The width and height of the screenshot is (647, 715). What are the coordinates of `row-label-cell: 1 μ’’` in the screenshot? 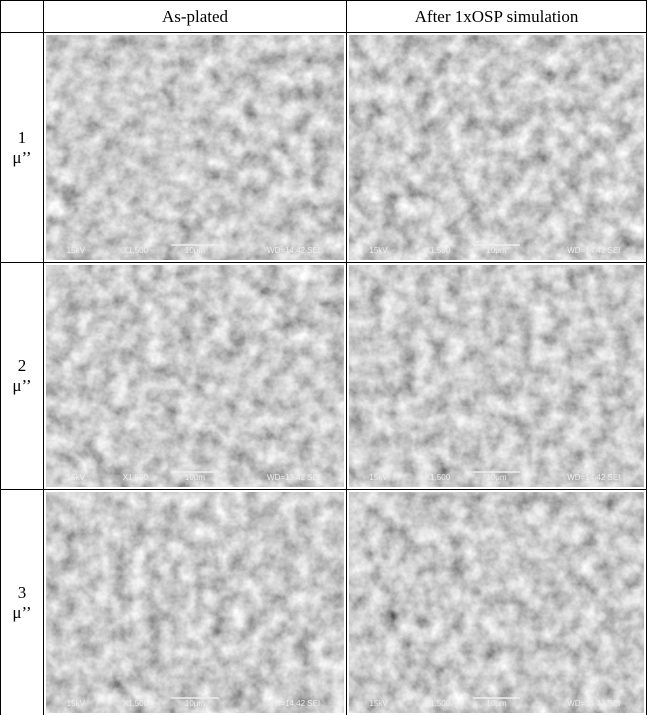 It's located at (22, 147).